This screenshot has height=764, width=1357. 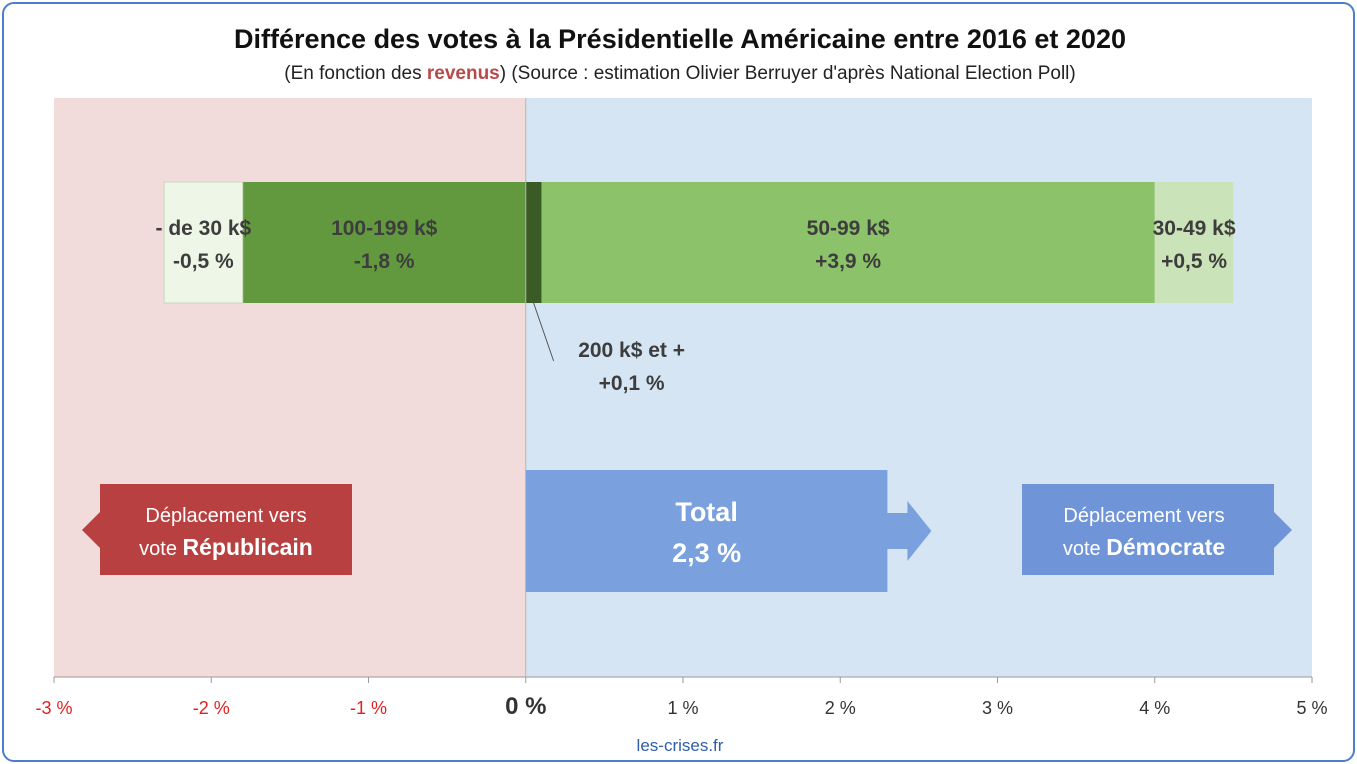 I want to click on x-tick-label-2: 2 %, so click(x=840, y=708).